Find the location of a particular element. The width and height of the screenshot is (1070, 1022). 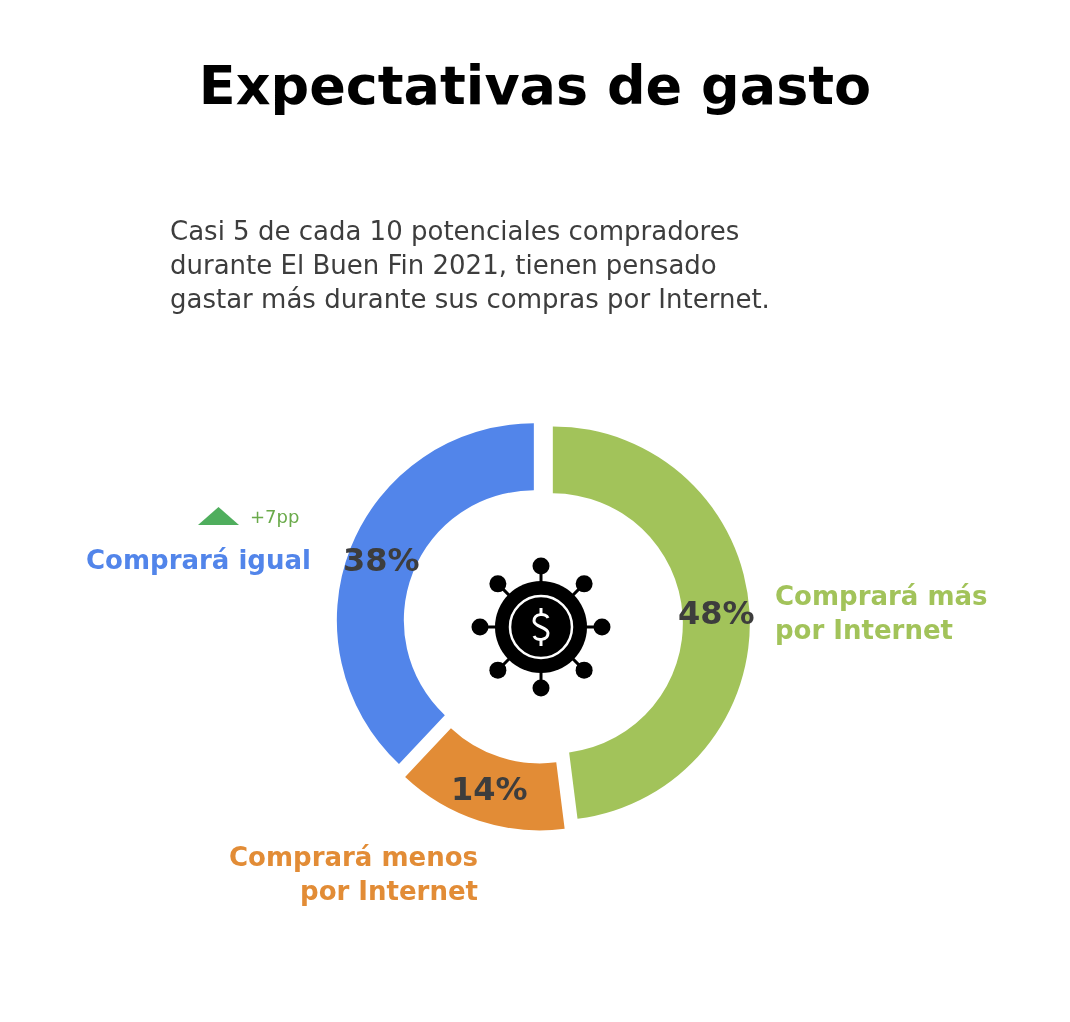

slice-label: Comprará menos por Internet is located at coordinates (354, 874).